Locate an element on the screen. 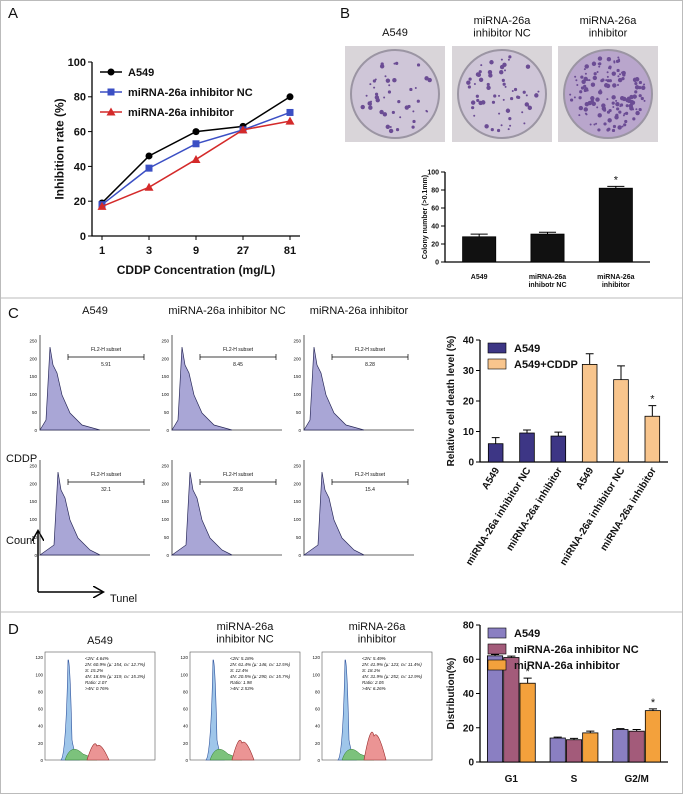  histogram is located at coordinates (333, 513).